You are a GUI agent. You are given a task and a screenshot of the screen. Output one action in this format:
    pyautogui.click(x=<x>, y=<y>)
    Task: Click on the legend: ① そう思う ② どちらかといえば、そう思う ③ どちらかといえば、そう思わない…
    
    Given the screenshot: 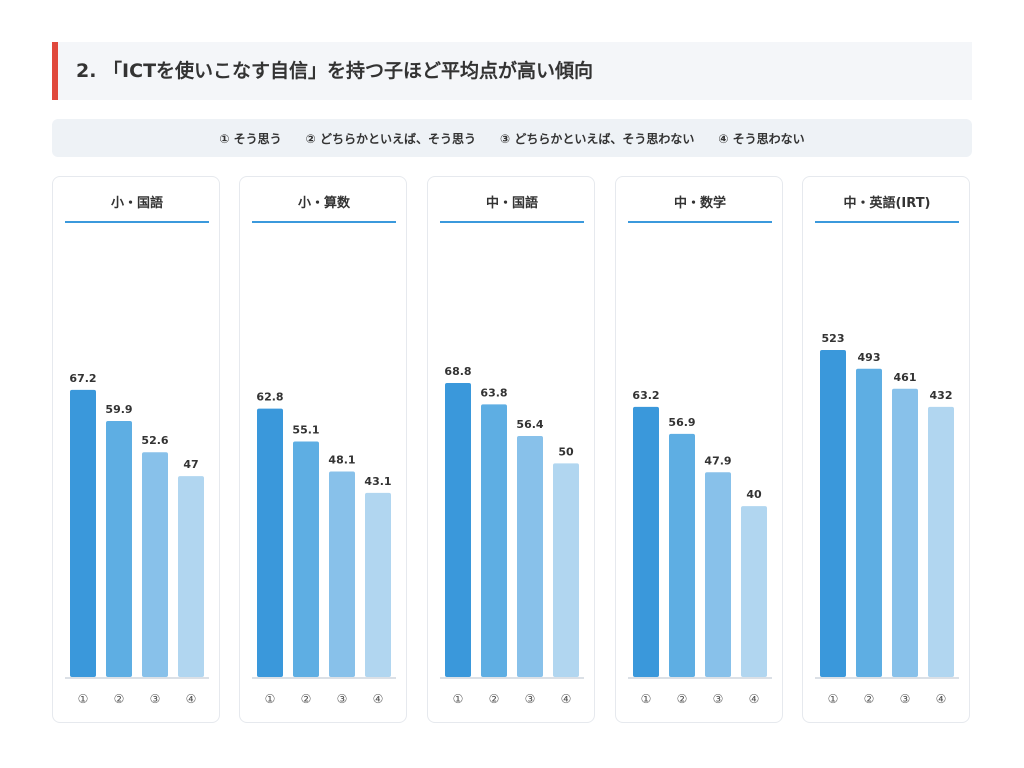 What is the action you would take?
    pyautogui.click(x=512, y=138)
    